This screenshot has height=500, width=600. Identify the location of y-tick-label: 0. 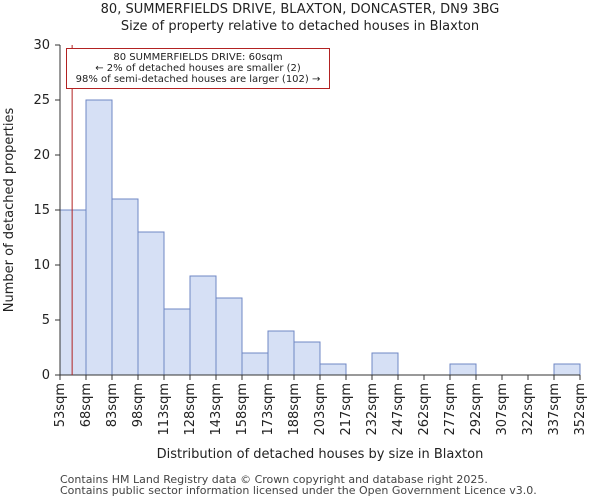
(46, 375).